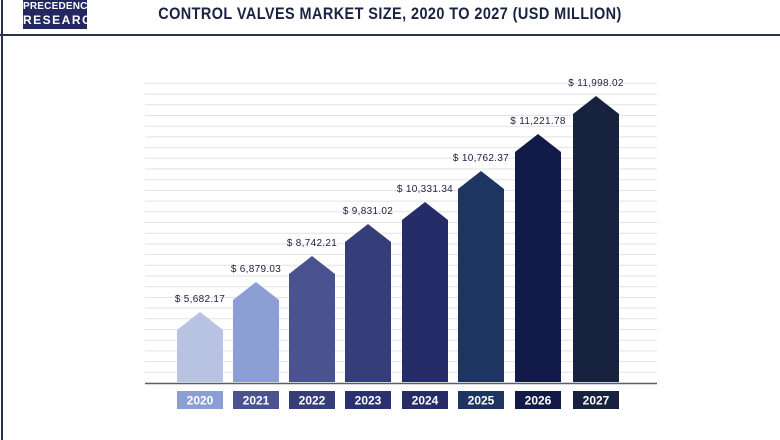 Image resolution: width=780 pixels, height=440 pixels. Describe the element at coordinates (59, 6) in the screenshot. I see `logo-line-1: PRECEDENCE` at that location.